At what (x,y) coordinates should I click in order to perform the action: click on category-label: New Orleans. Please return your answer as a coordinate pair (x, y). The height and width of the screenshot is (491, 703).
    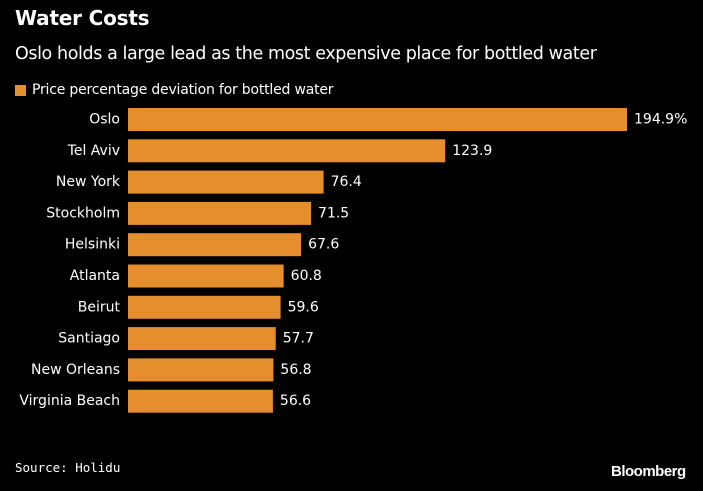
    Looking at the image, I should click on (75, 370).